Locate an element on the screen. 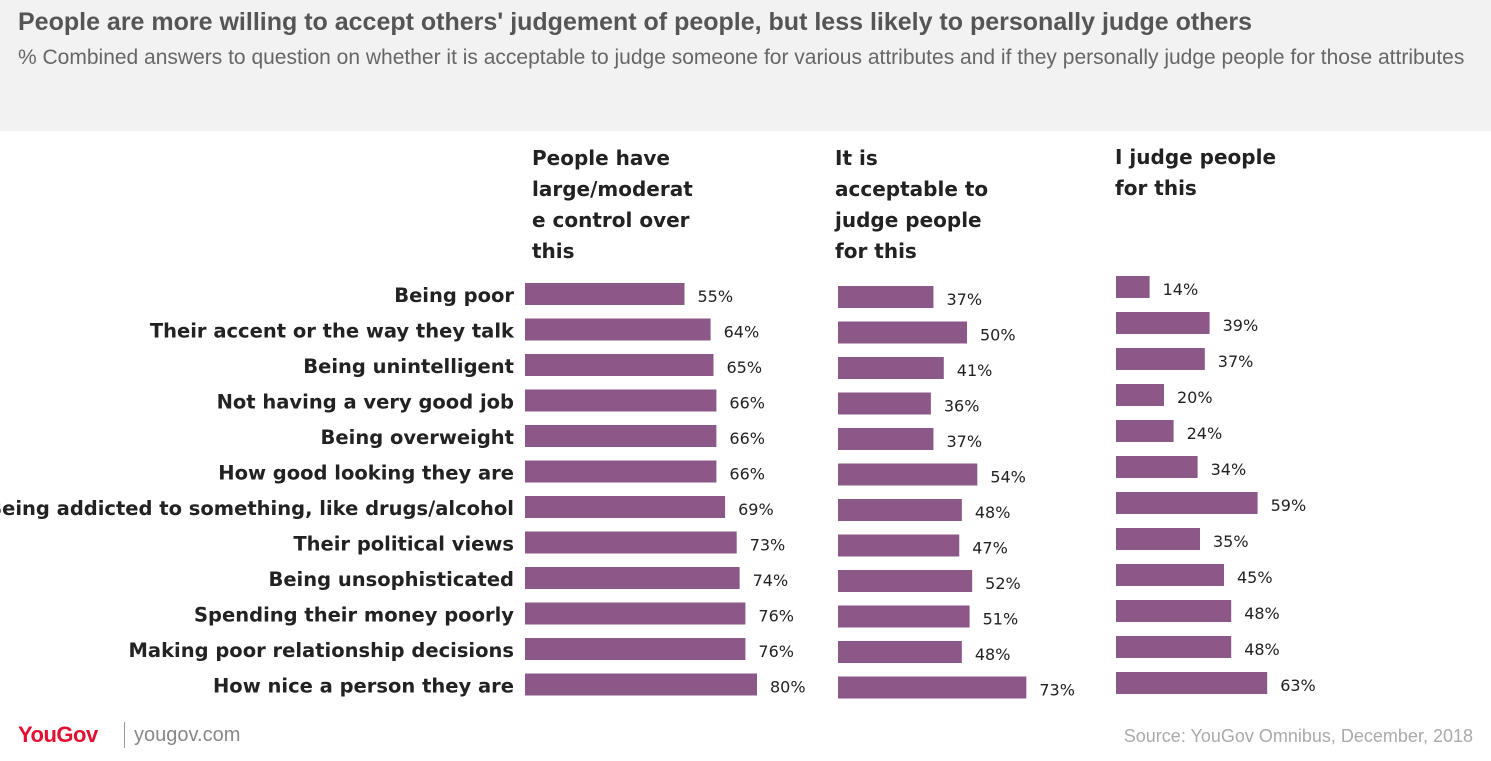 The height and width of the screenshot is (761, 1491). category-label-being-poor: Being poor is located at coordinates (454, 295).